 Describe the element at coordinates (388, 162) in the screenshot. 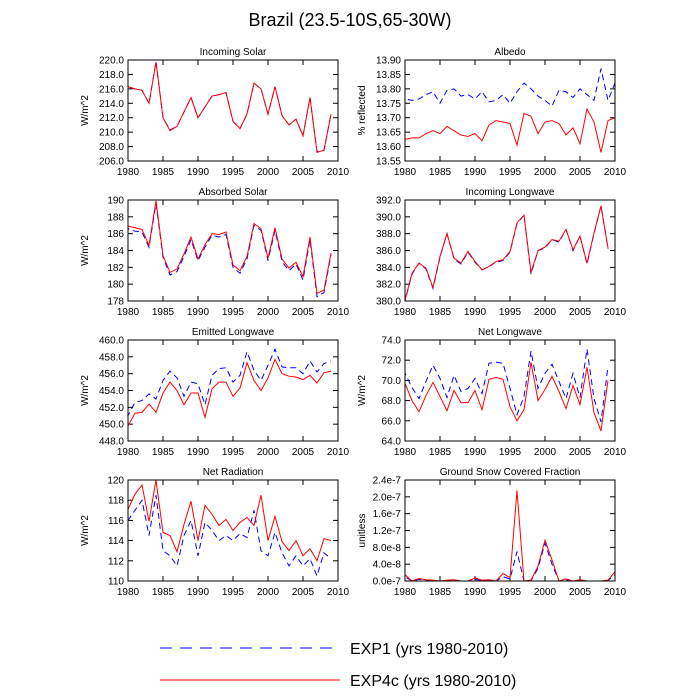

I see `y-tick-label: 13.55` at that location.